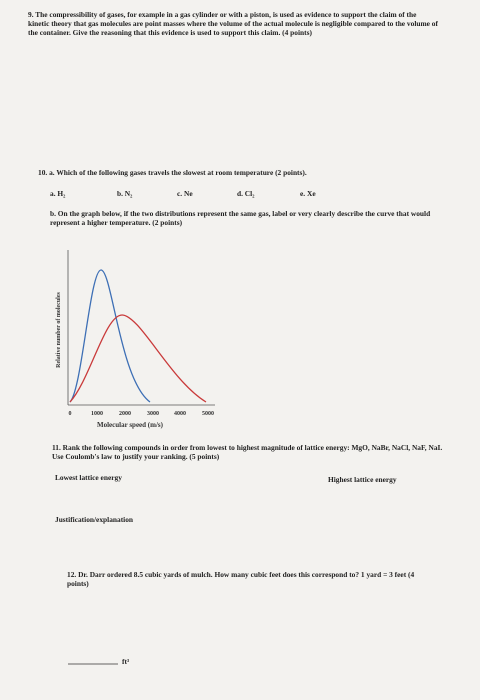 This screenshot has width=480, height=700. I want to click on x-tick-label: 3000, so click(153, 414).